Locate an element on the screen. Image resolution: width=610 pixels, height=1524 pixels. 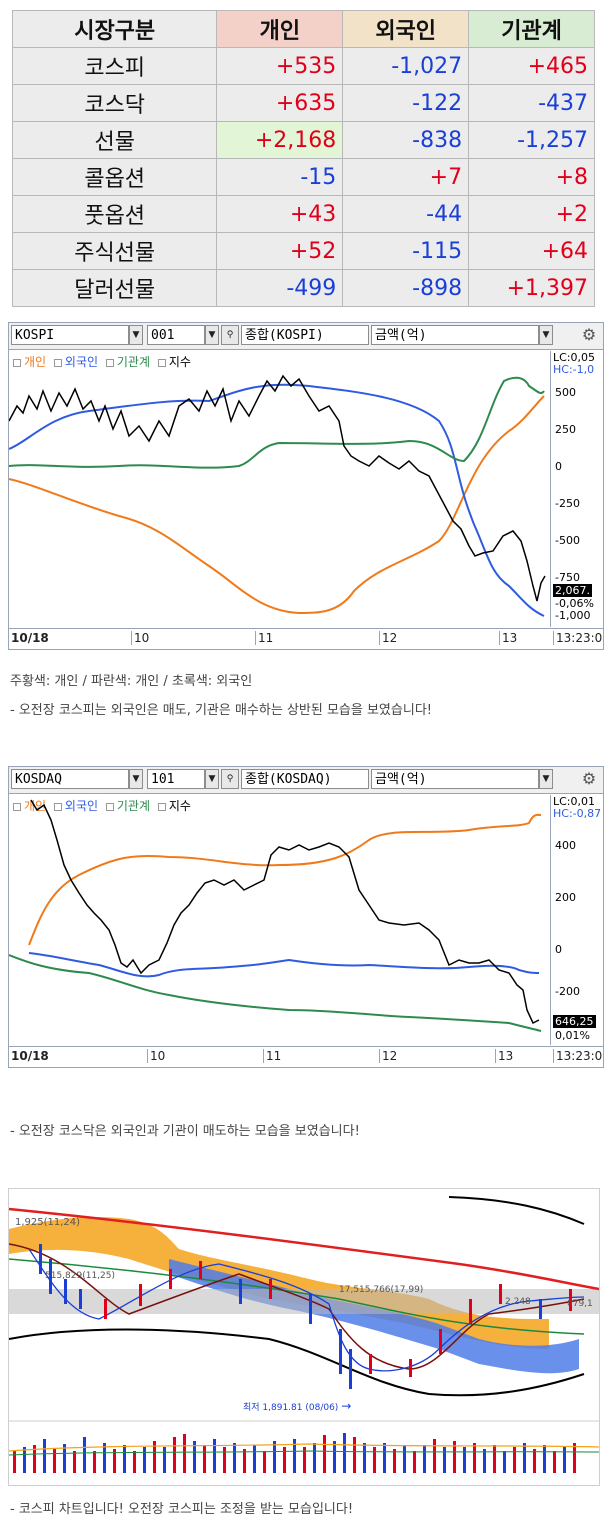
table-row: 풋옵션 +43 -44 +2 is located at coordinates (303, 214).